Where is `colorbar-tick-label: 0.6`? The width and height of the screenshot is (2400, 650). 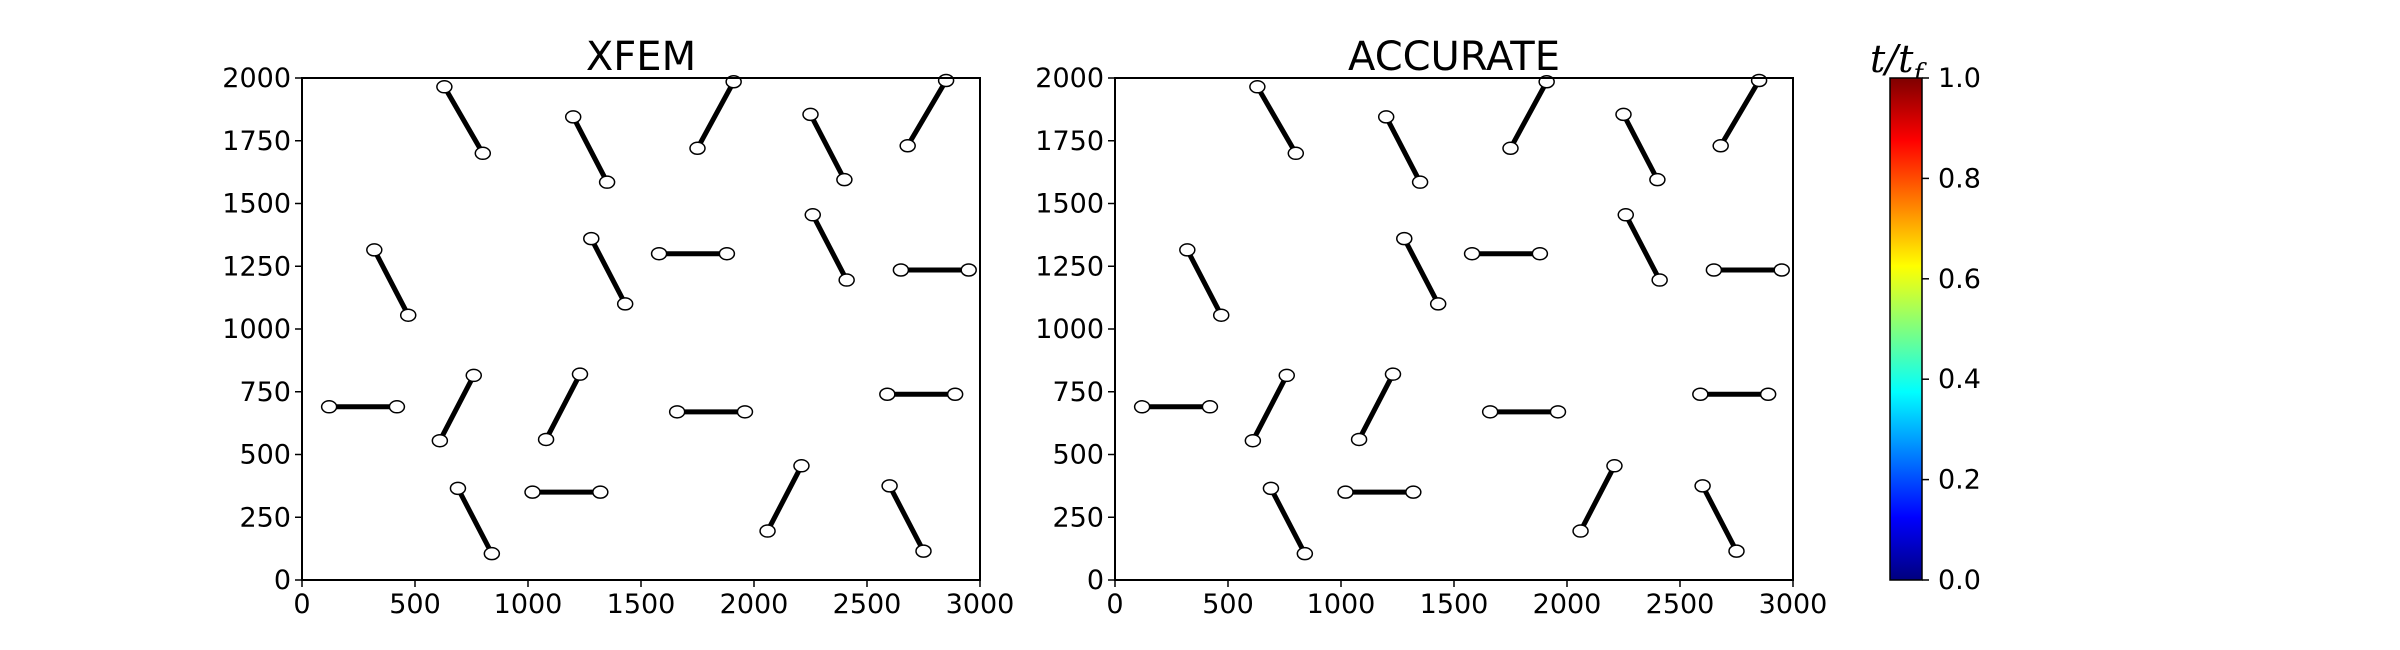
colorbar-tick-label: 0.6 is located at coordinates (1959, 279).